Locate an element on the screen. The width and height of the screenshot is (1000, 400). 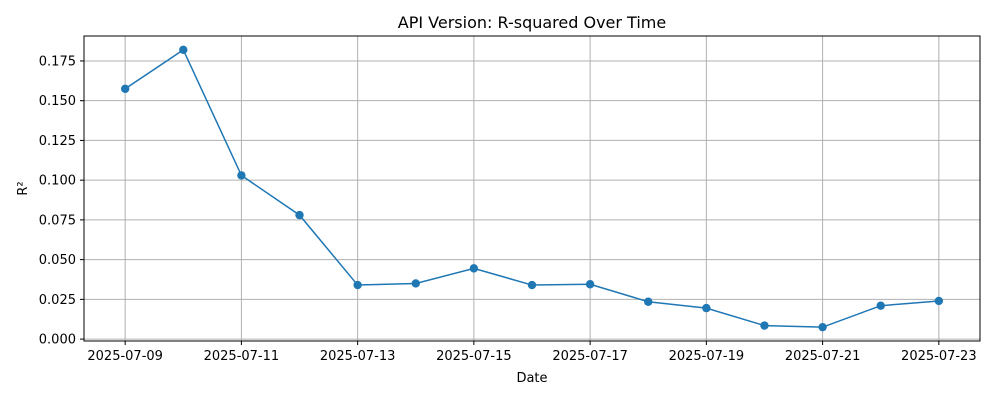
y-tick-label: 0.125 is located at coordinates (57, 141).